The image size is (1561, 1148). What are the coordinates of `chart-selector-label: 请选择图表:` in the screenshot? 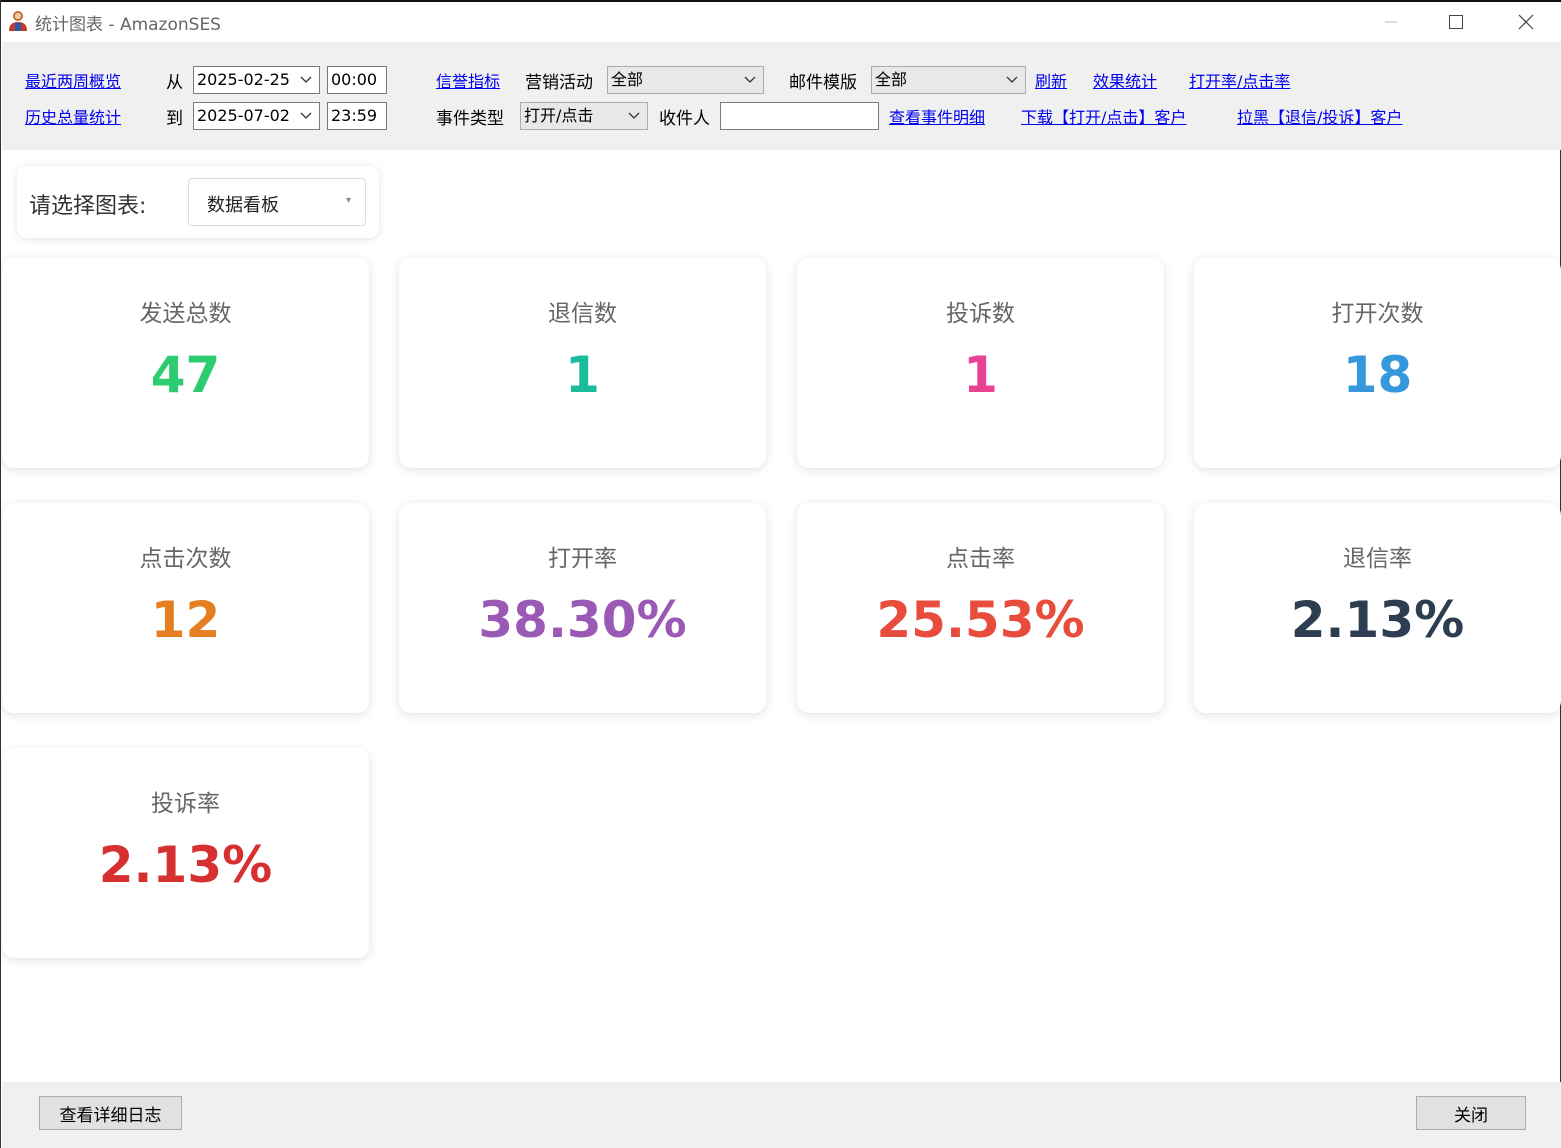 It's located at (88, 206).